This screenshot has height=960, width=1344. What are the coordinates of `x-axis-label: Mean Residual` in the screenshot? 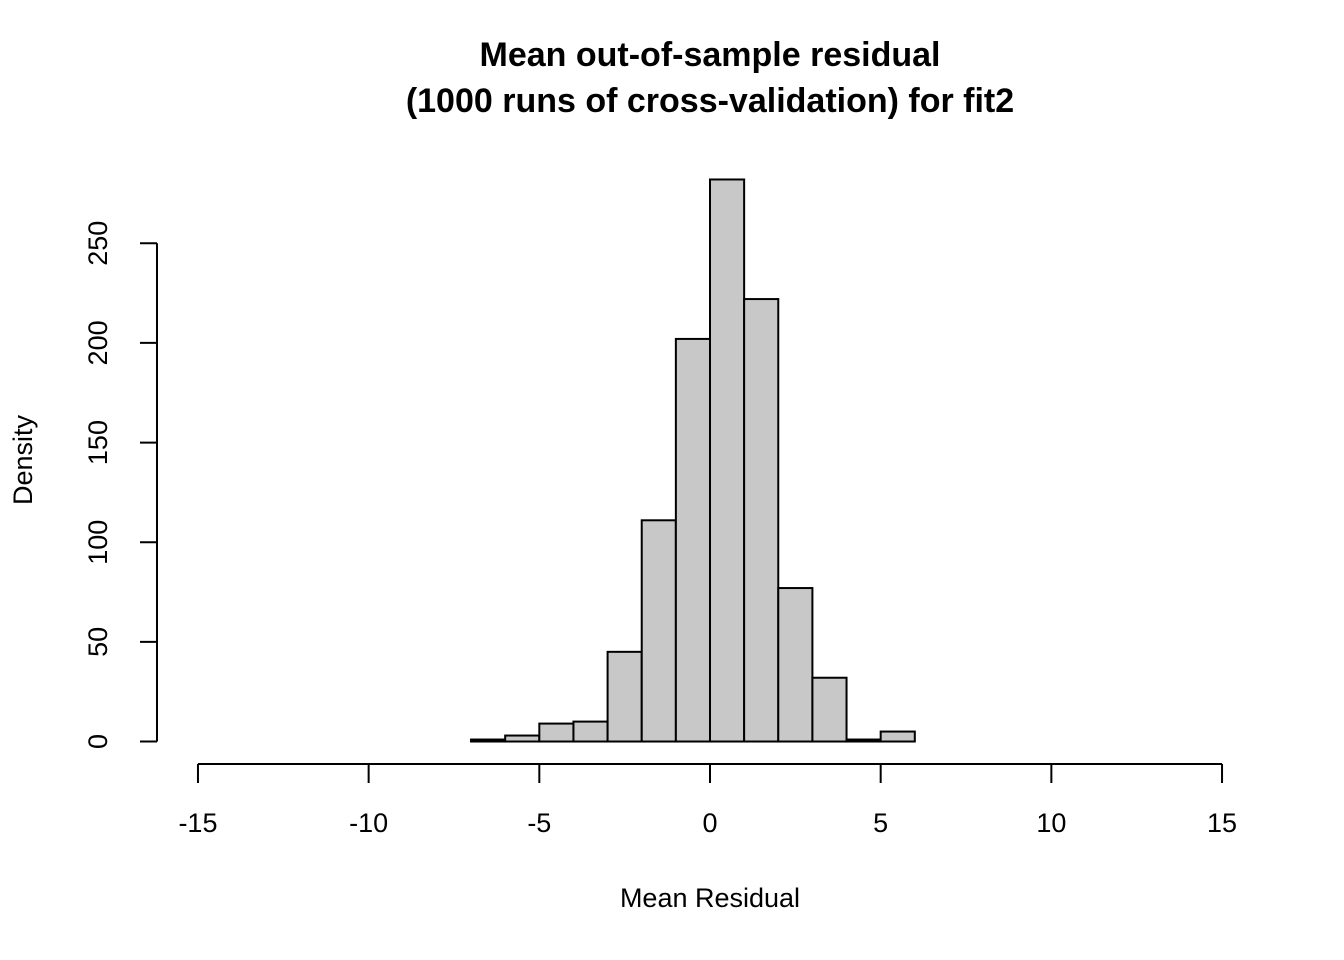 It's located at (710, 898).